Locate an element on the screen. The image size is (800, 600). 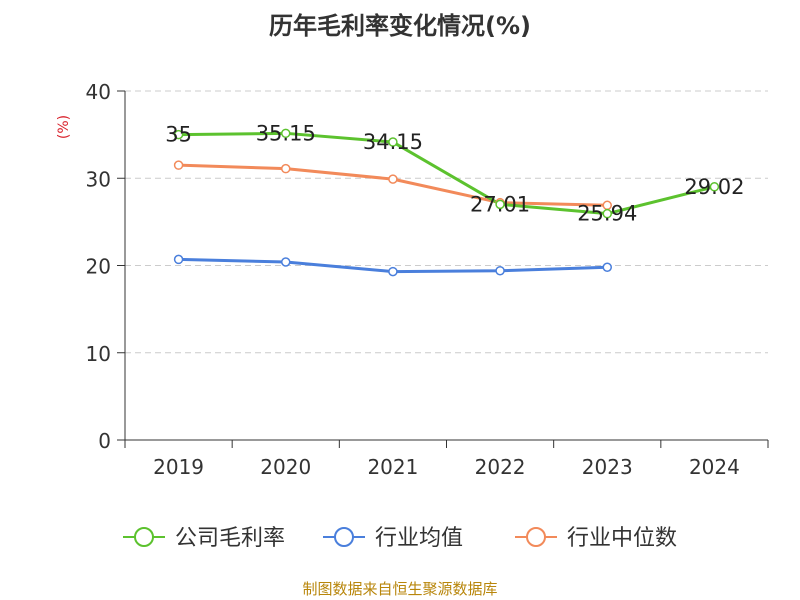
legend-label: 行业均值 is located at coordinates (419, 538).